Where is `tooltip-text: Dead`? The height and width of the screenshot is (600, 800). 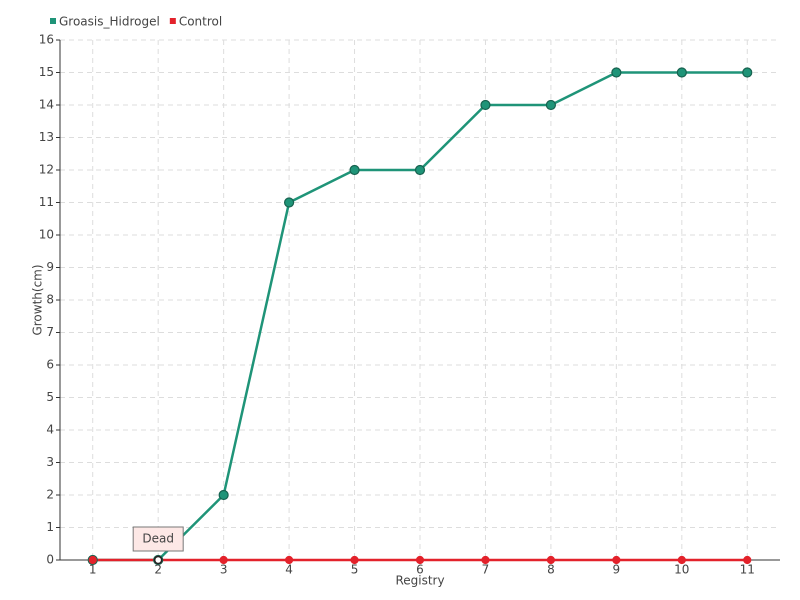 tooltip-text: Dead is located at coordinates (158, 539).